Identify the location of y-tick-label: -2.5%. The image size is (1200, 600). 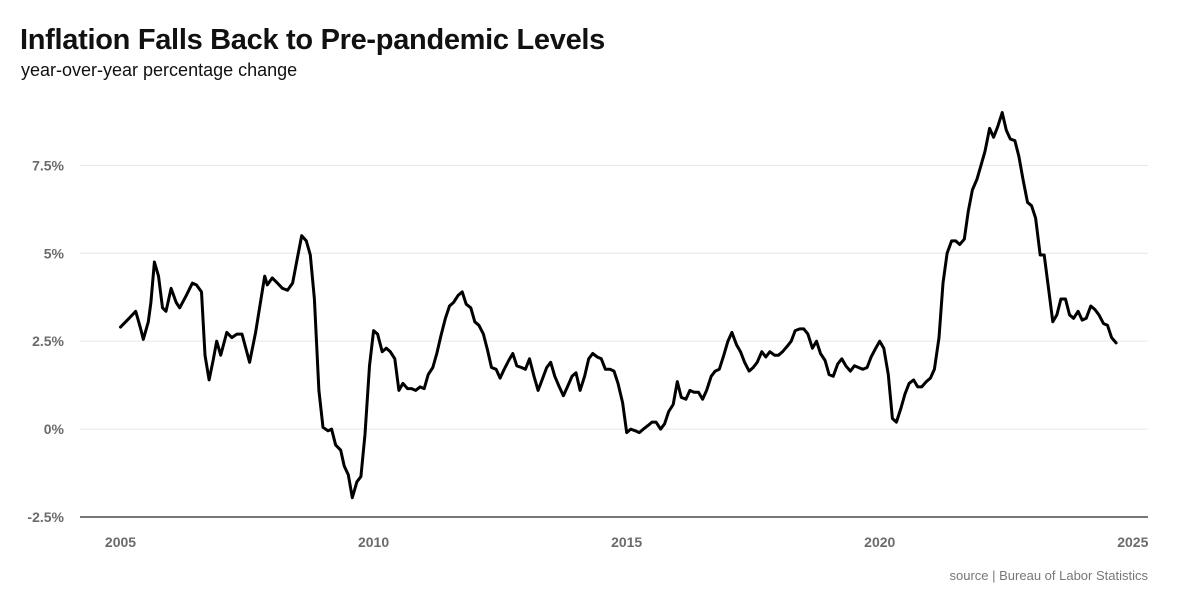
(45, 517).